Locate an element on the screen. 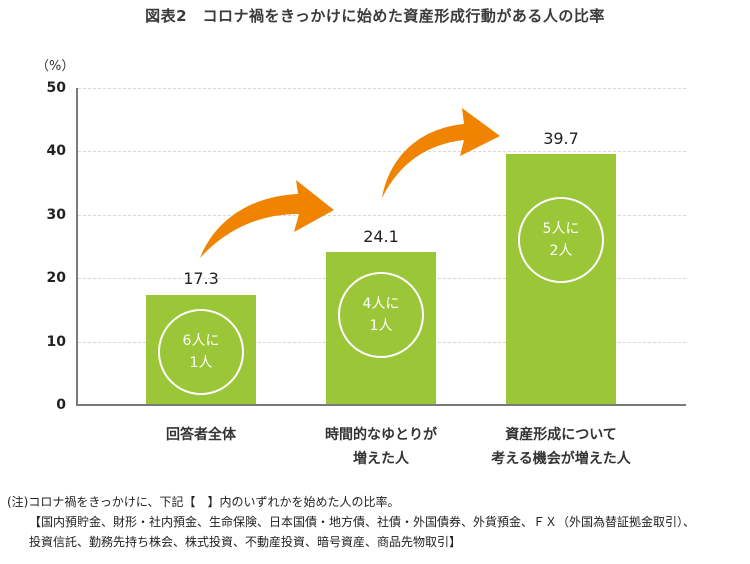  chart-title: 図表2 コロナ禍をきっかけに始めた資産形成行動がある人の比率 is located at coordinates (375, 16).